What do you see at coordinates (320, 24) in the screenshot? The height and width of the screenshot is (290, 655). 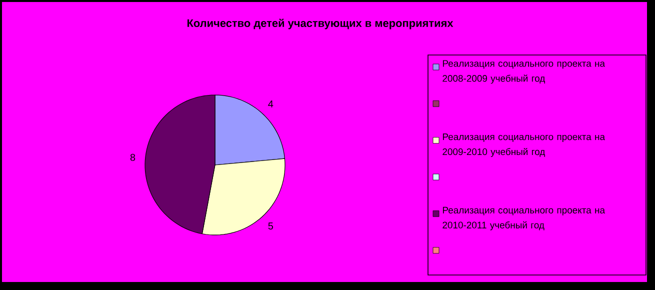 I see `chart-title: Количество детей участвующих в мероприятиях` at bounding box center [320, 24].